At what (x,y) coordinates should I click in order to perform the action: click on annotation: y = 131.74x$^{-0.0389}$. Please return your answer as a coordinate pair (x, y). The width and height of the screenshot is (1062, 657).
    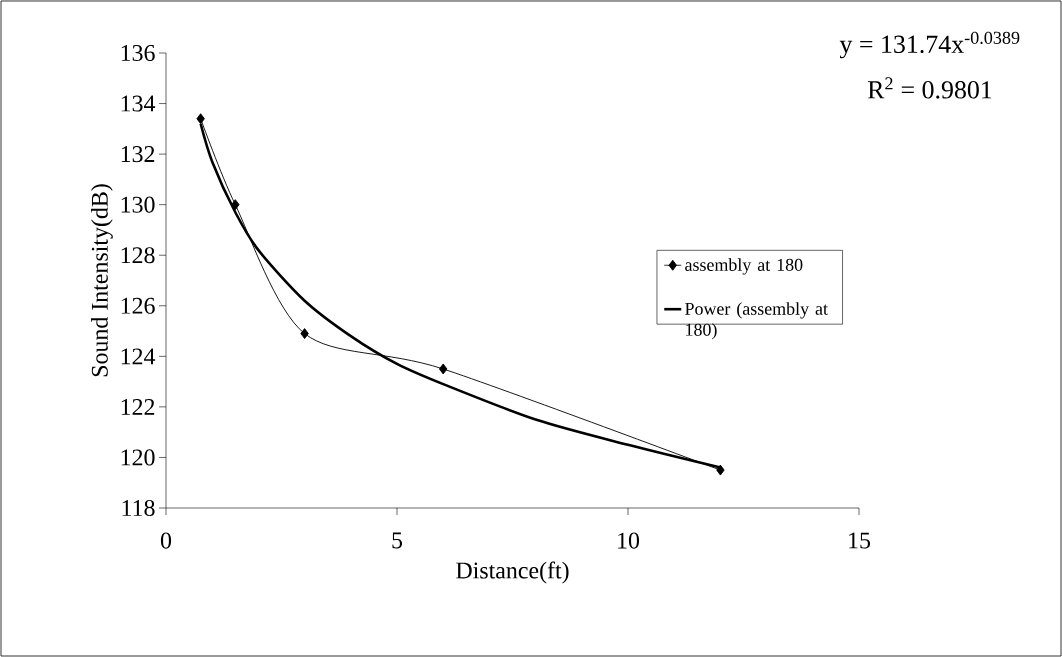
    Looking at the image, I should click on (929, 45).